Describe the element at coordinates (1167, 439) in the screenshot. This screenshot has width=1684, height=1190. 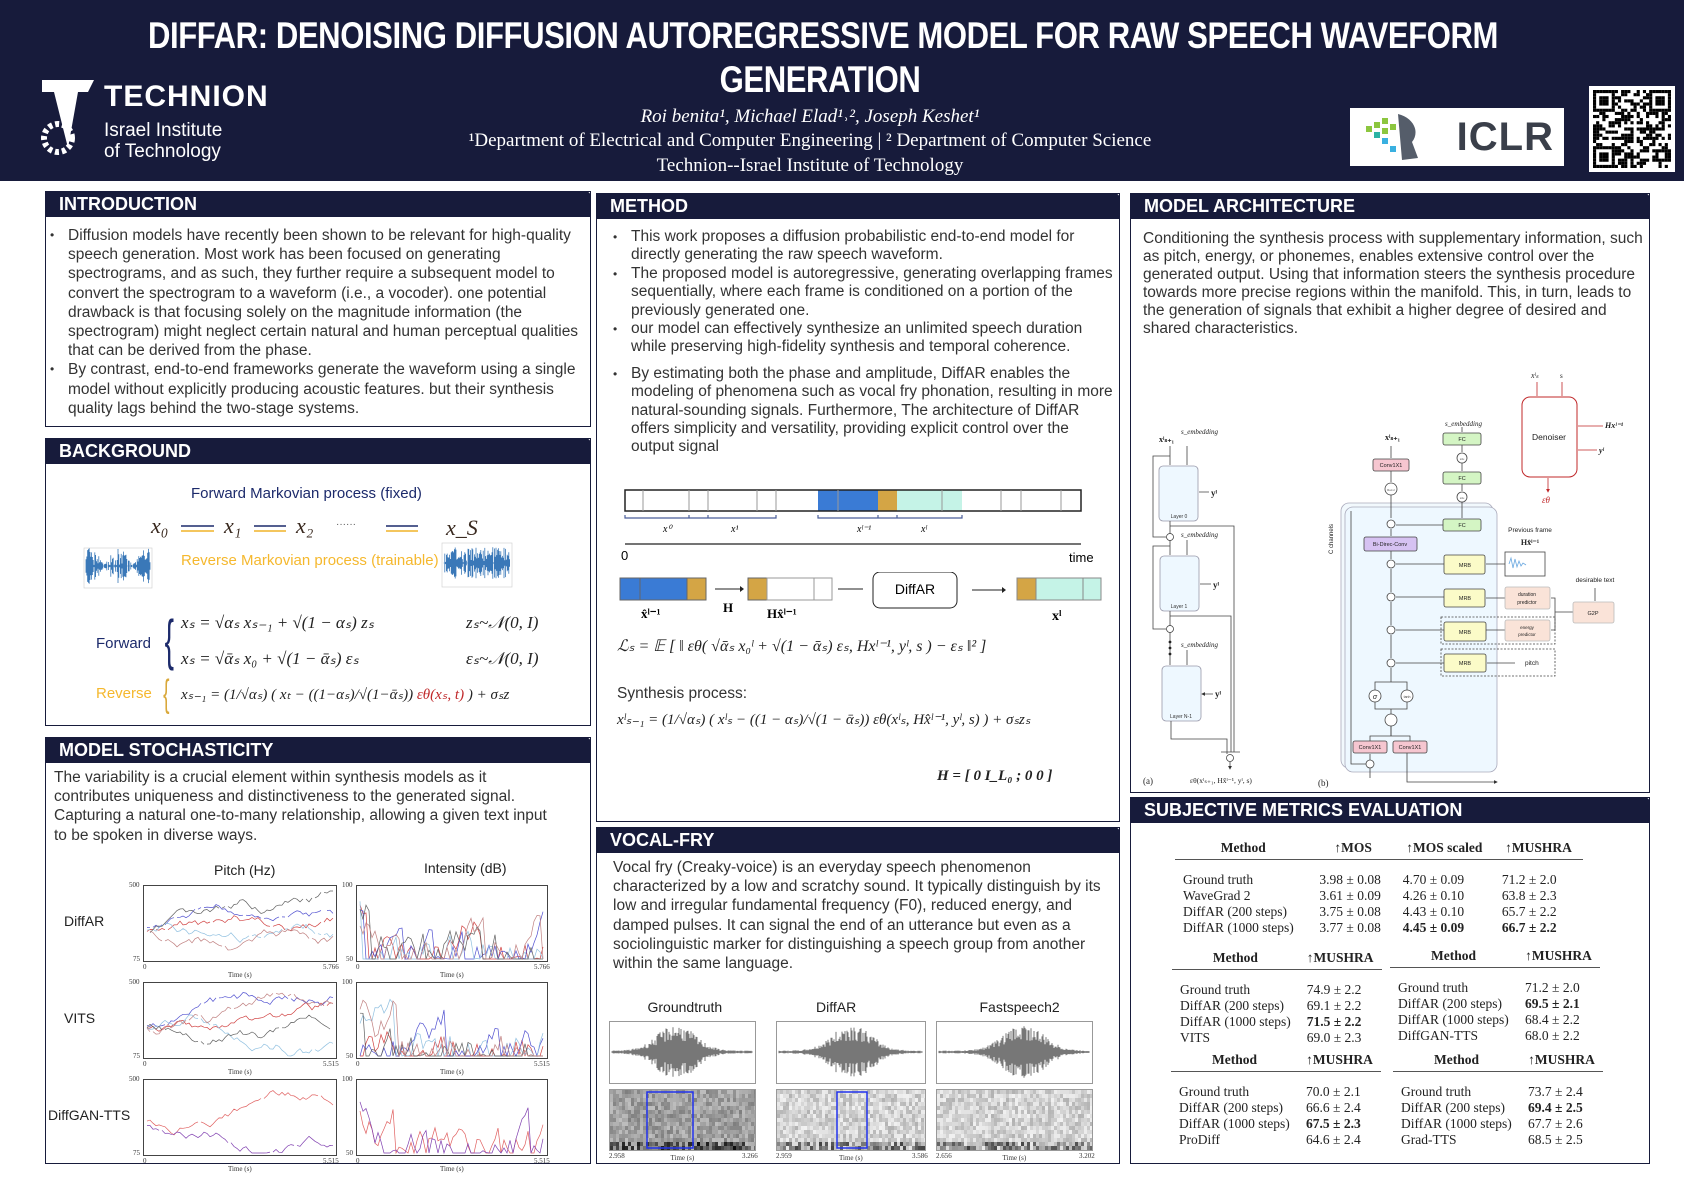
I see `diagram-a-input: xˡₛ₊₁` at that location.